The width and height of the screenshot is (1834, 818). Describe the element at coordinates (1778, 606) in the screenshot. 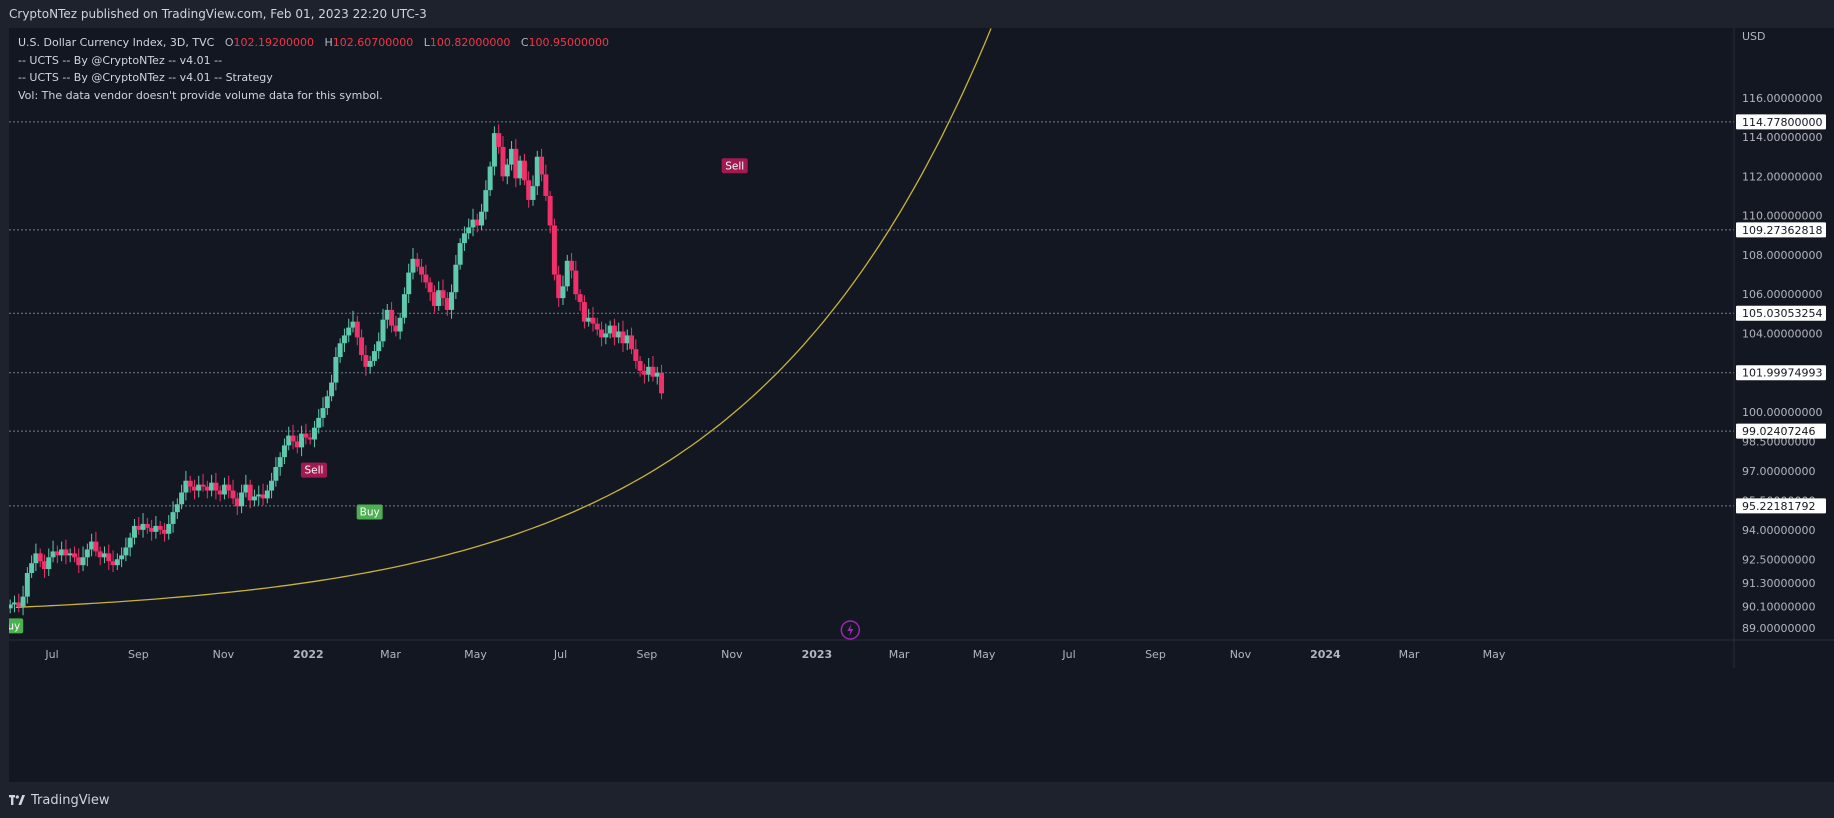

I see `y-tick-label: 90.10000000` at that location.